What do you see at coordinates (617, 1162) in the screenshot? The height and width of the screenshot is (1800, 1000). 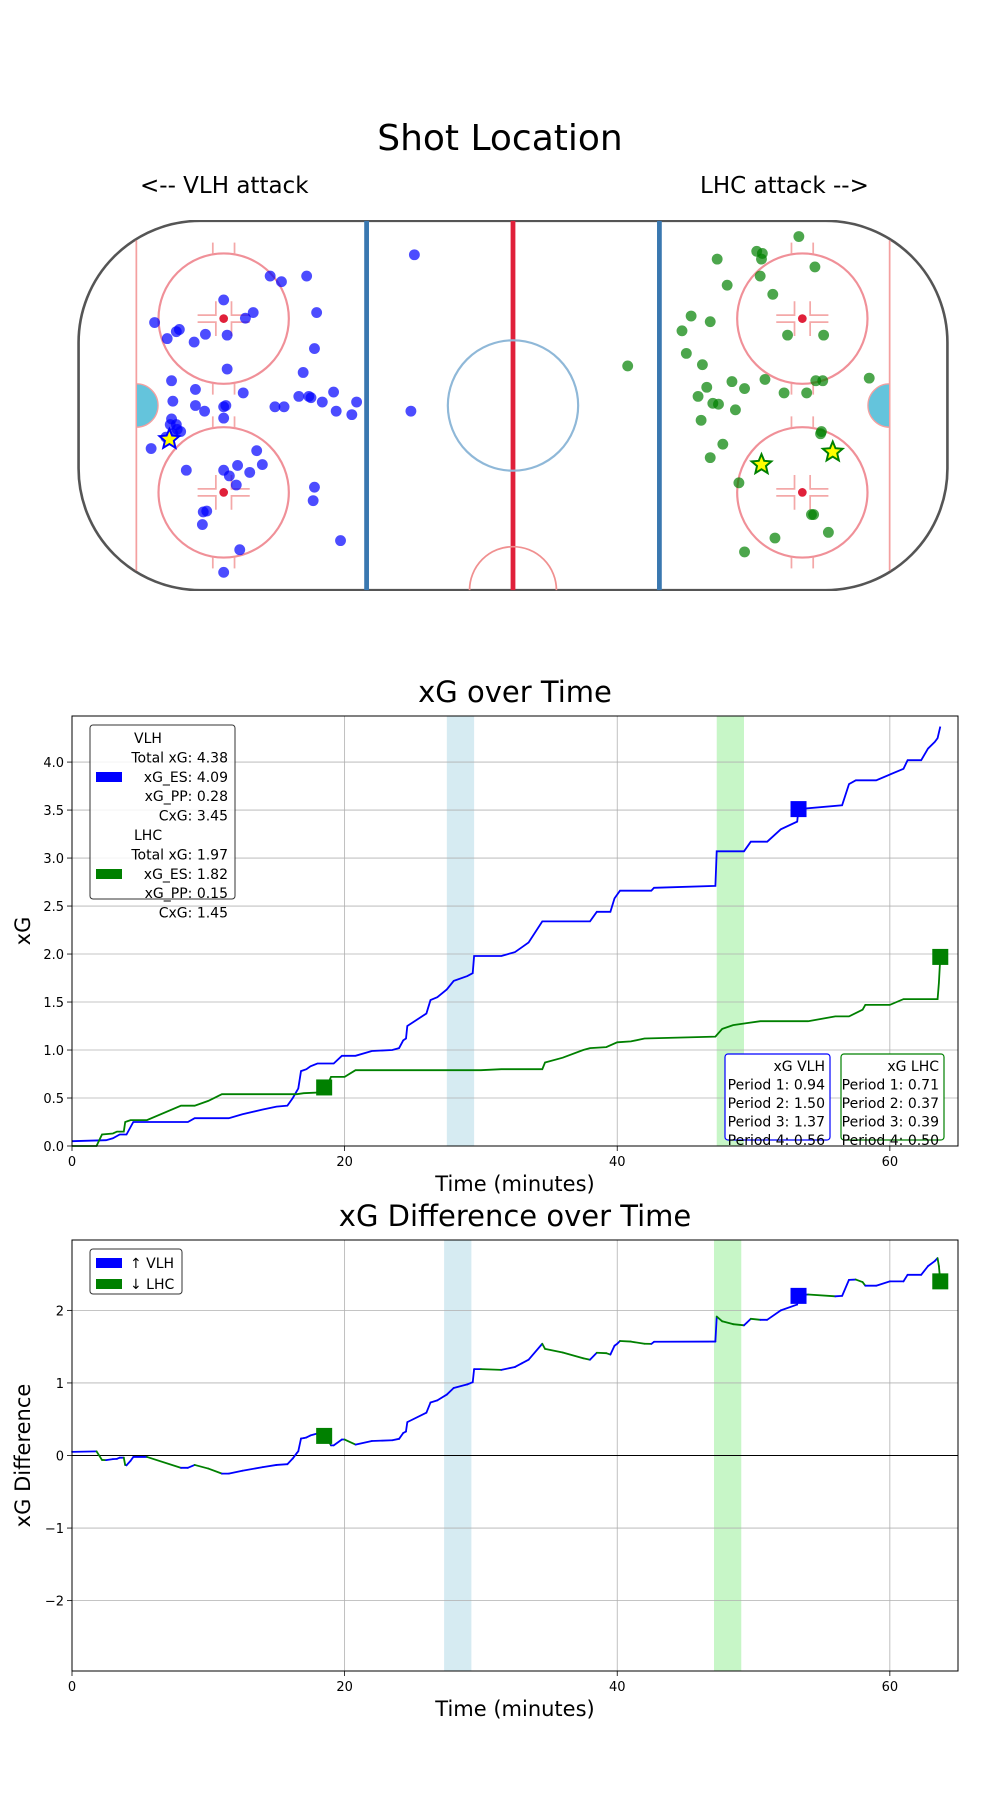 I see `x-tick-label: 40` at bounding box center [617, 1162].